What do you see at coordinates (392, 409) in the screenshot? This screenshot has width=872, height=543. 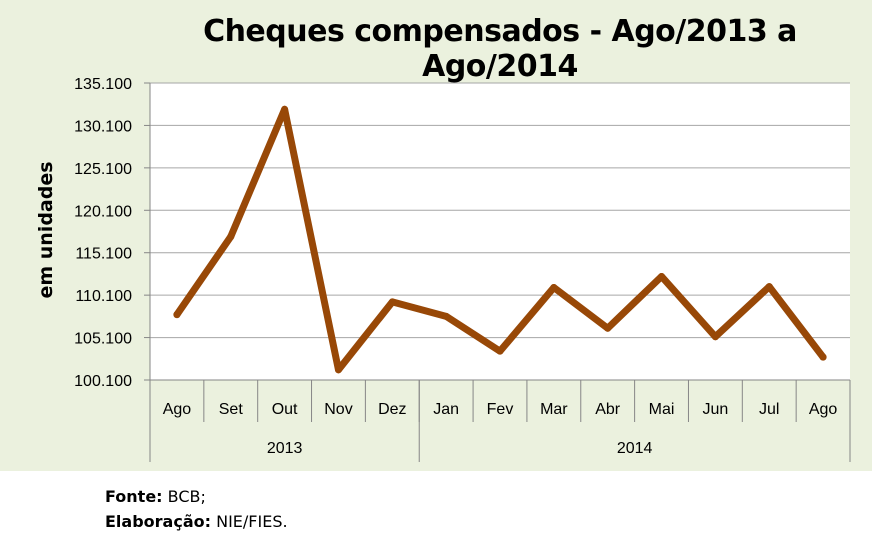 I see `x-tick-label: Dez` at bounding box center [392, 409].